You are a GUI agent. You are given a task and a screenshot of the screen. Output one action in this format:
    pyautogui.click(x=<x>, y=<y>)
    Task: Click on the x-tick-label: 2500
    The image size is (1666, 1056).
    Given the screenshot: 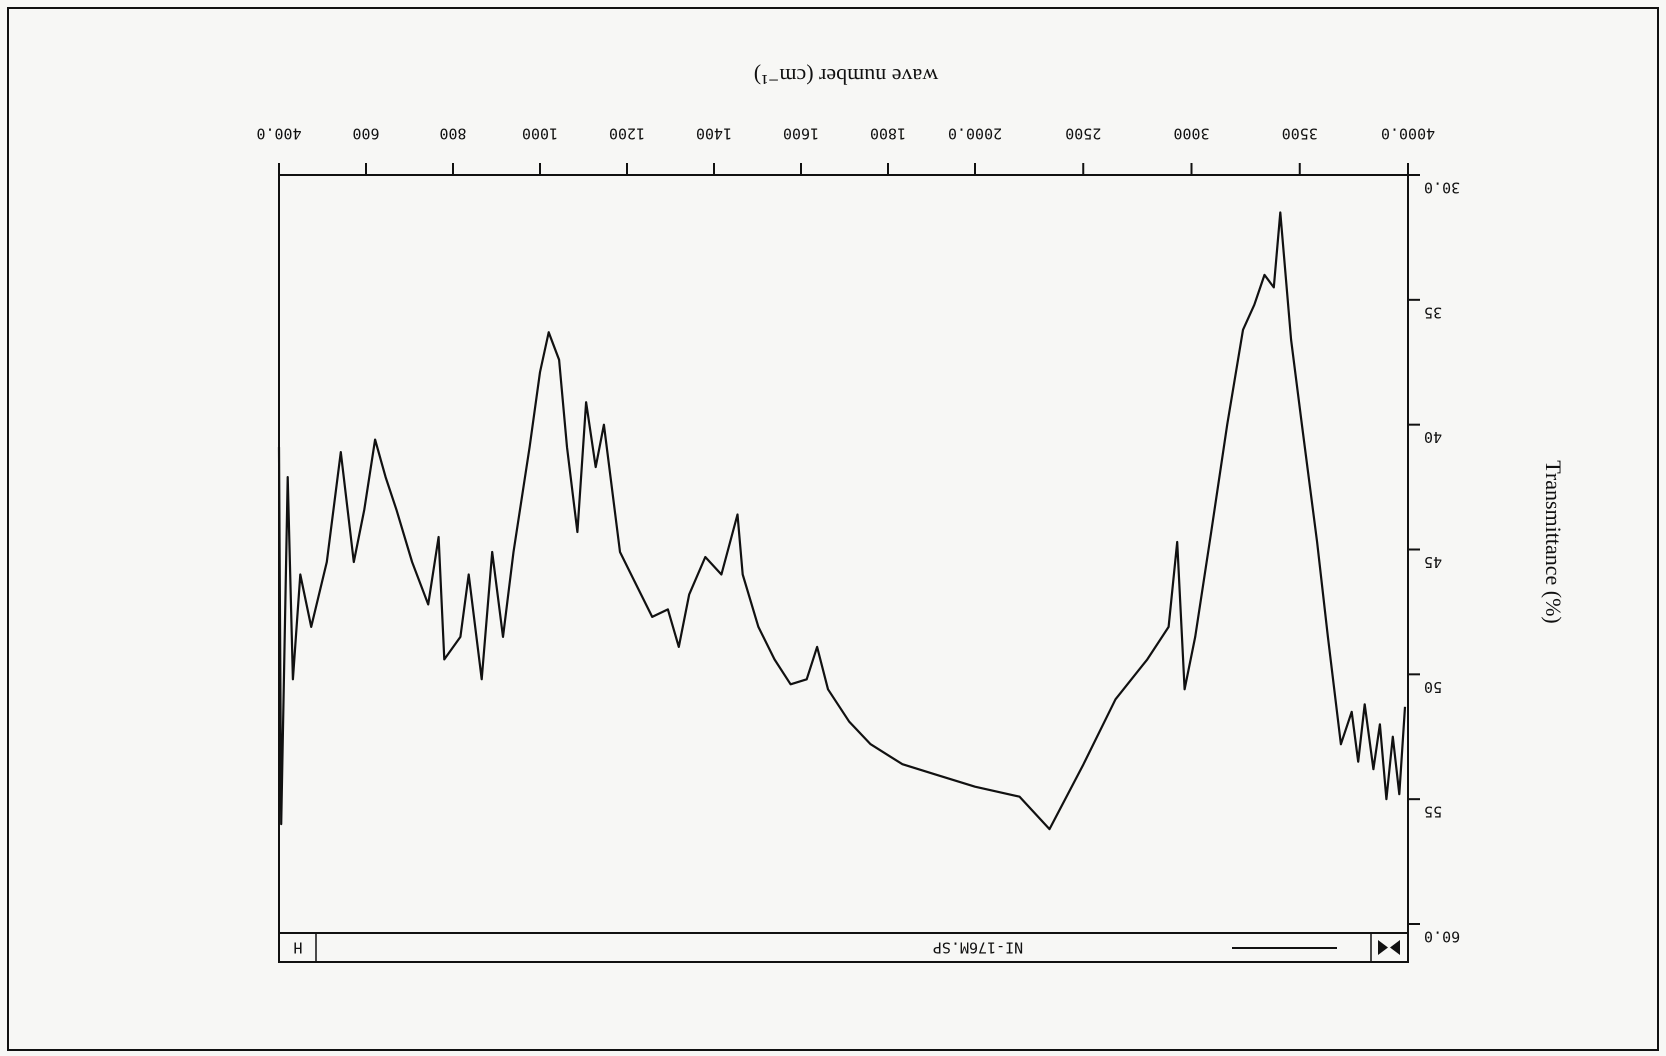 What is the action you would take?
    pyautogui.click(x=1083, y=134)
    